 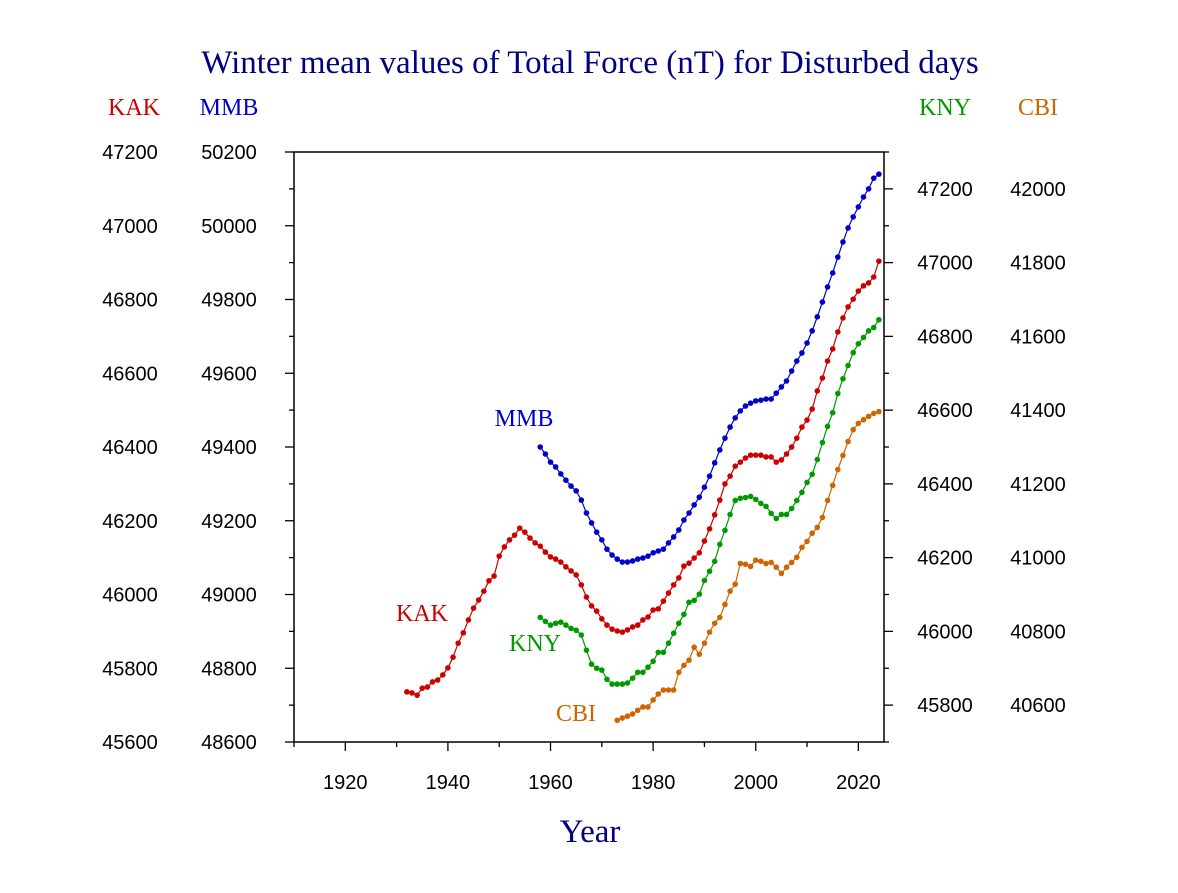 What do you see at coordinates (130, 153) in the screenshot?
I see `y-tick-label-kak: 47200` at bounding box center [130, 153].